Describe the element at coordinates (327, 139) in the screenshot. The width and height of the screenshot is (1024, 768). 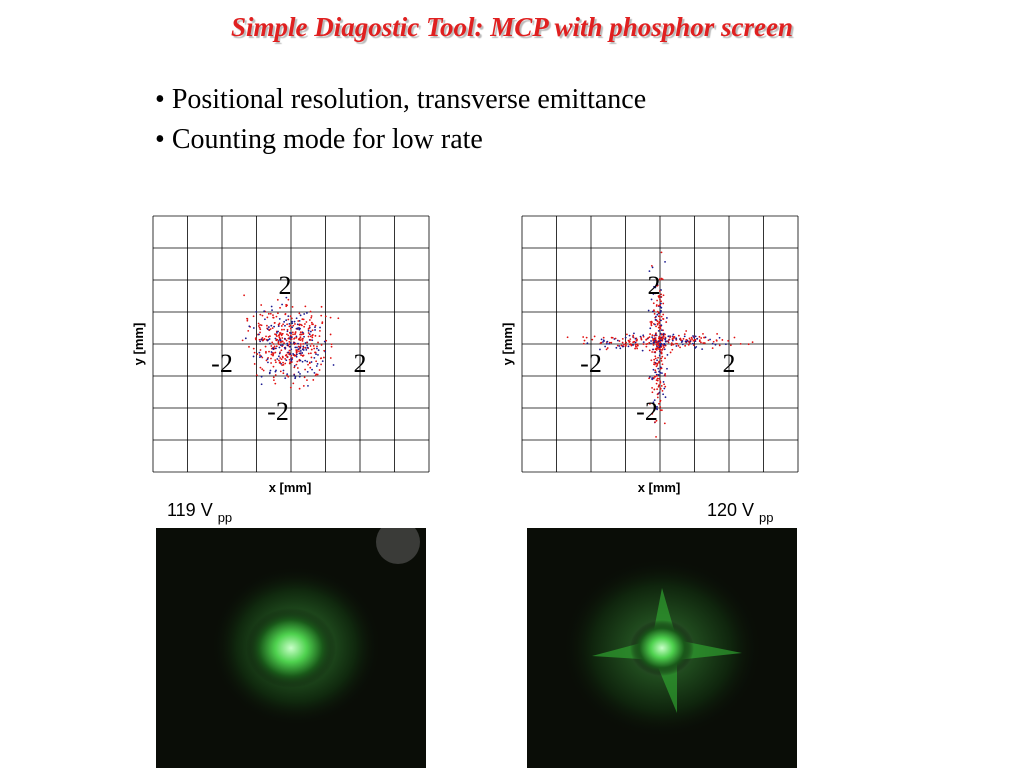
I see `bullet-text: Counting mode for low rate` at that location.